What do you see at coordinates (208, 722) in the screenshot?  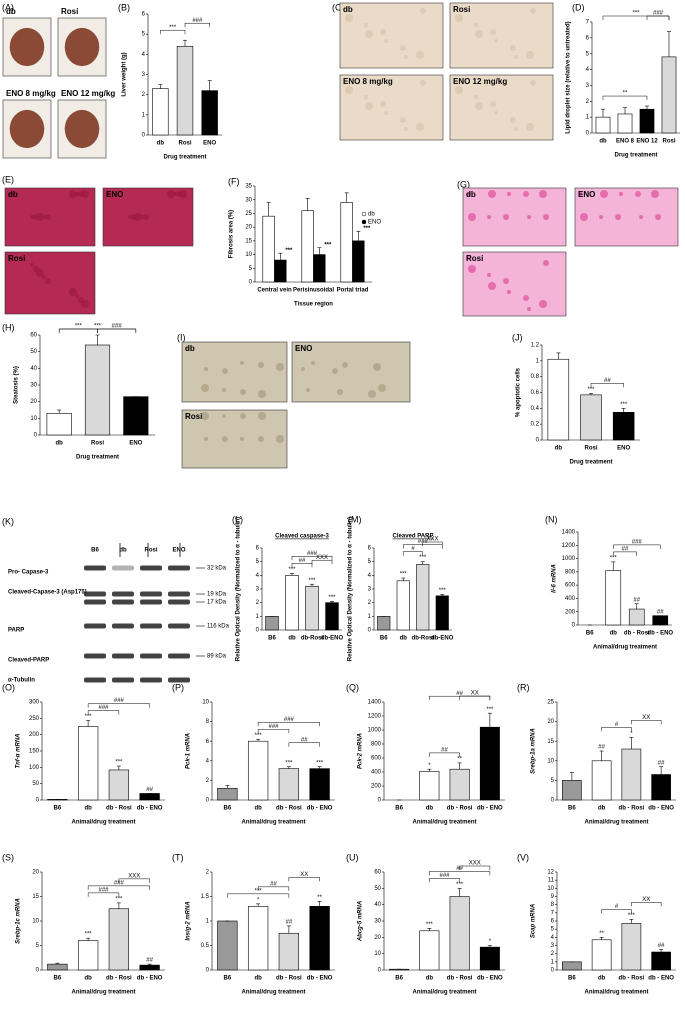 I see `y-tick-label: 8` at bounding box center [208, 722].